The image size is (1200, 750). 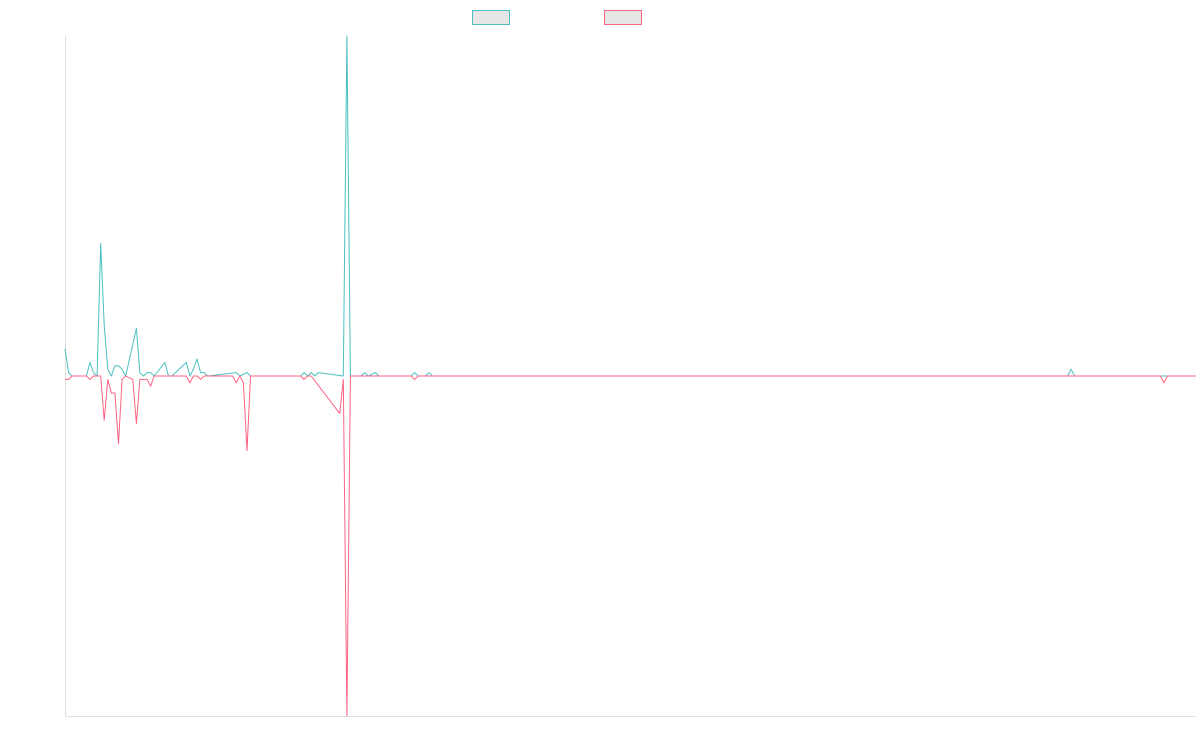 I want to click on legend-swatch-series-b, so click(x=623, y=17).